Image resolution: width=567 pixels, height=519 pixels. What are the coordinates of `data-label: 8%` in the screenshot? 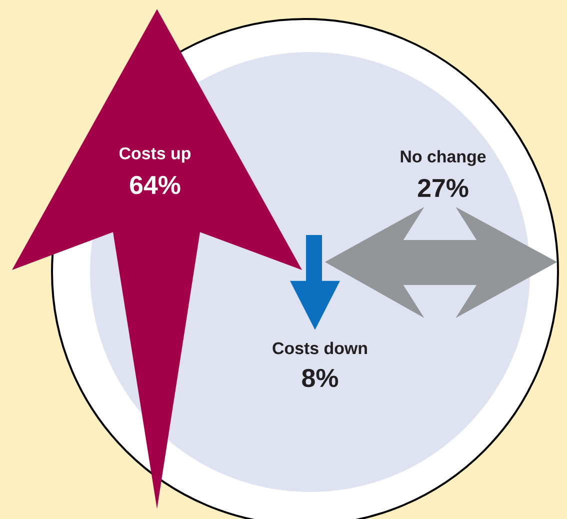 It's located at (320, 378).